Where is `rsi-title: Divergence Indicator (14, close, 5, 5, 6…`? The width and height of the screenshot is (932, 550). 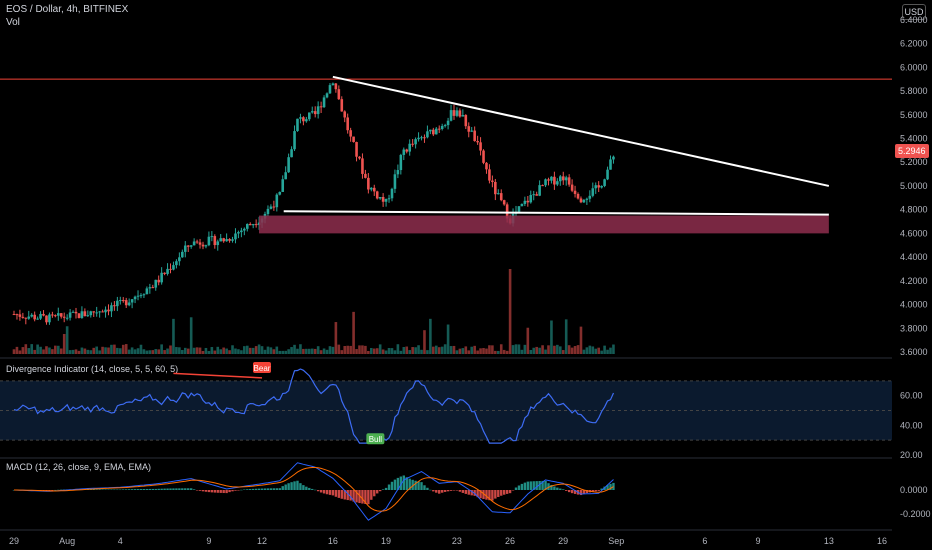
rsi-title: Divergence Indicator (14, close, 5, 5, 6… is located at coordinates (92, 369).